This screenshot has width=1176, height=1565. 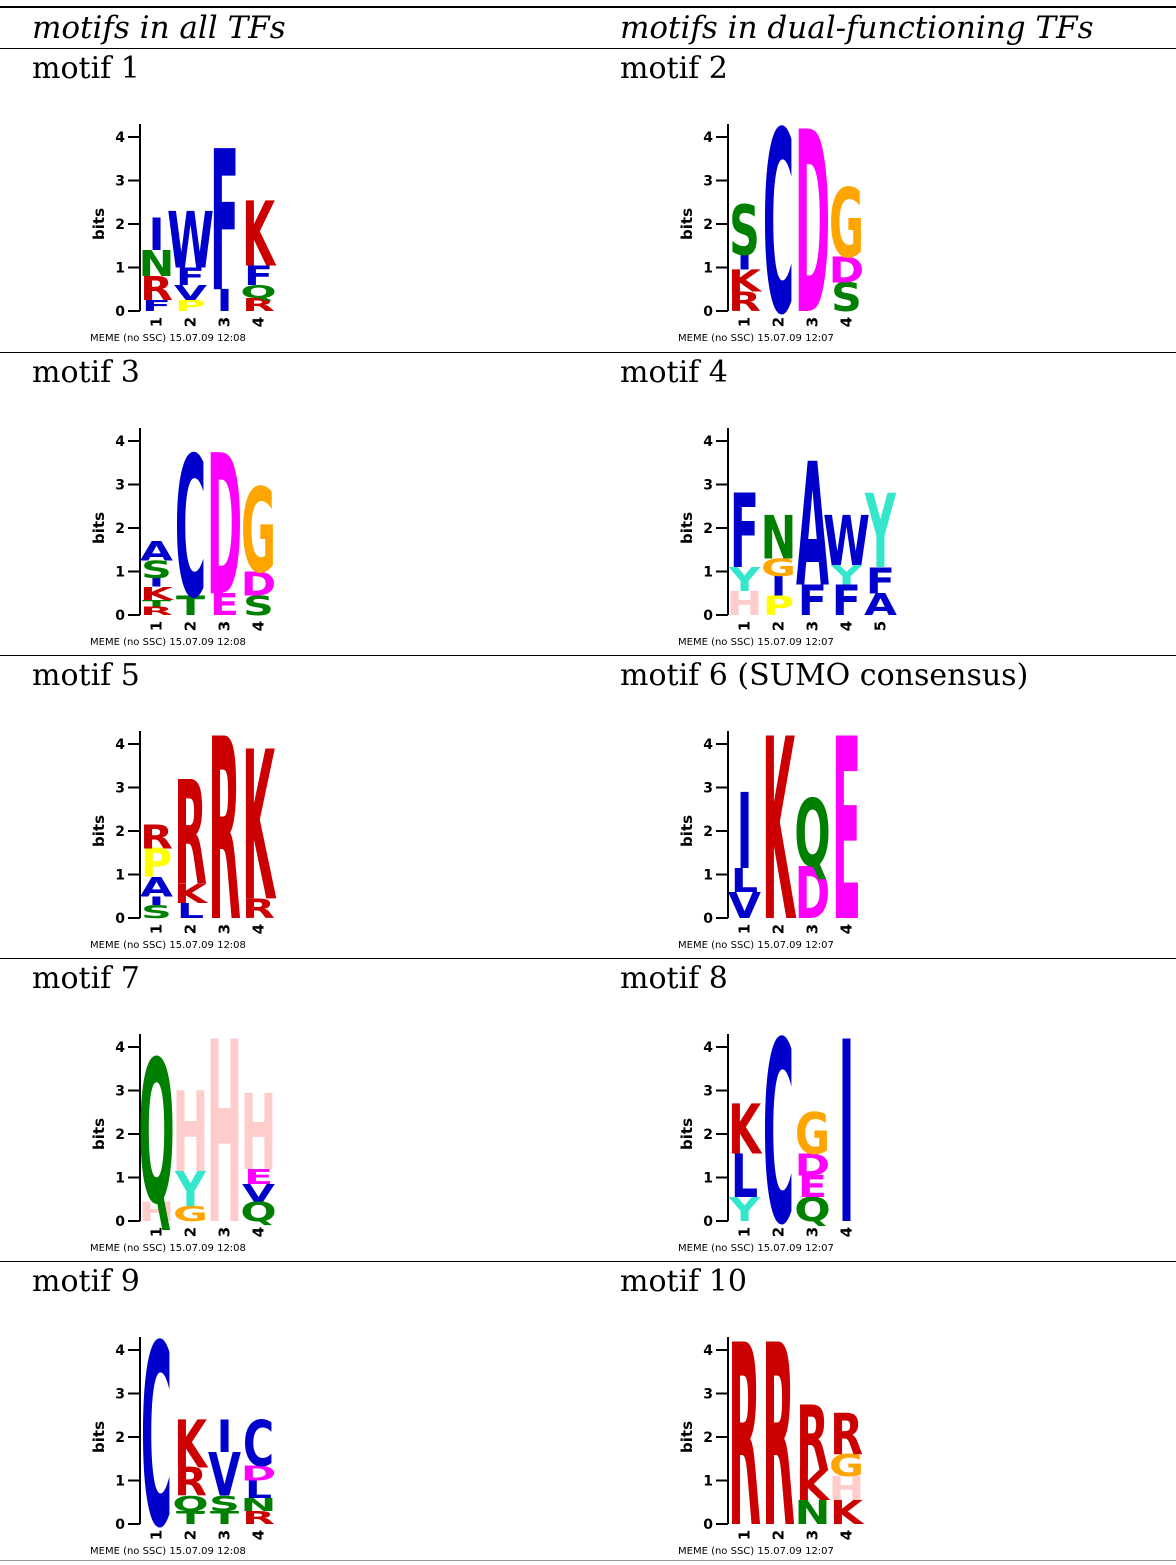 I want to click on logo-letter: W, so click(x=846, y=542).